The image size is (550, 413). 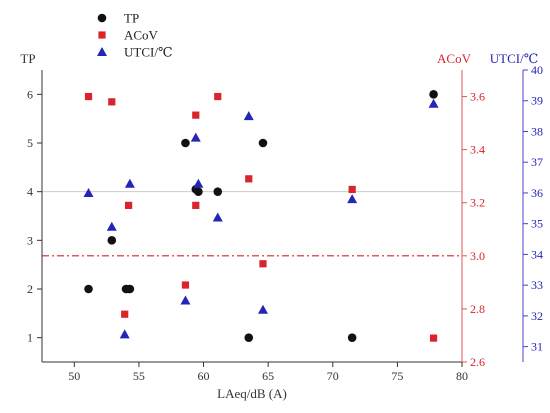 I want to click on legend-marker-utci, so click(x=102, y=51).